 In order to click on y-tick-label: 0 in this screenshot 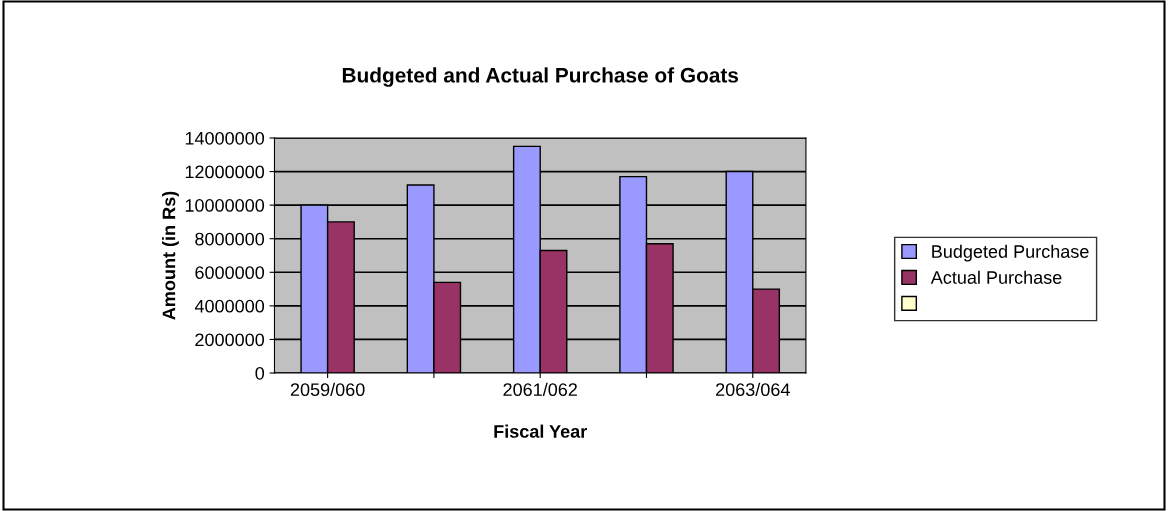, I will do `click(260, 373)`.